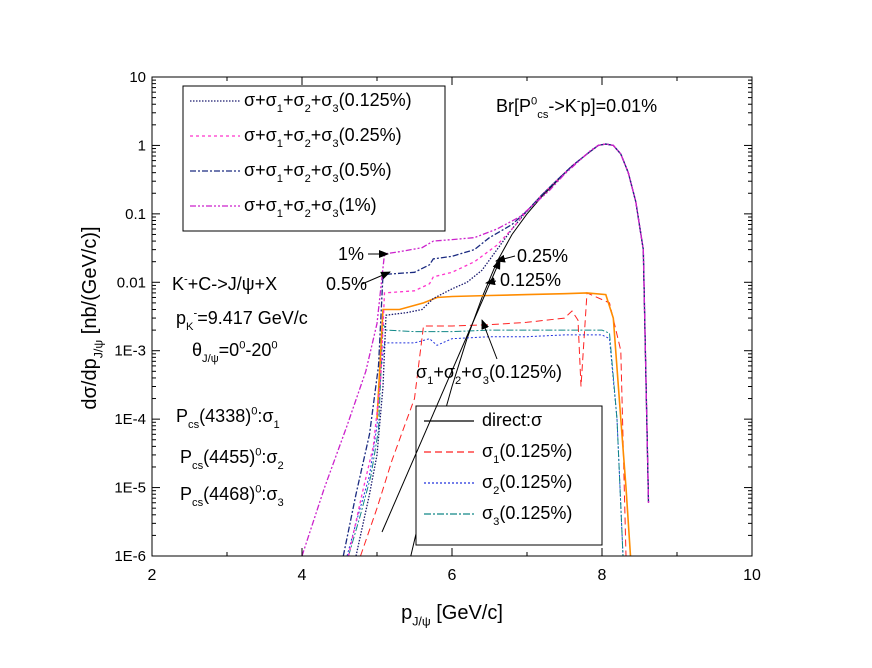 The image size is (872, 668). What do you see at coordinates (302, 575) in the screenshot?
I see `x-tick-label: 4` at bounding box center [302, 575].